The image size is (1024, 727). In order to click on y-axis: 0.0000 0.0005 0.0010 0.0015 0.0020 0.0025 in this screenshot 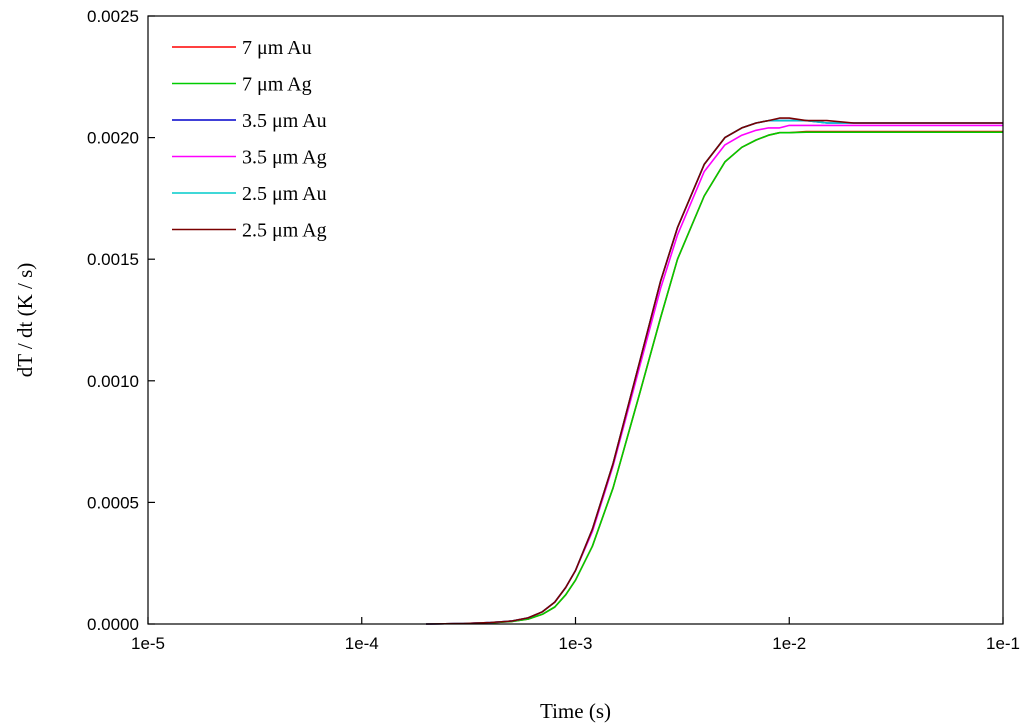, I will do `click(121, 320)`.